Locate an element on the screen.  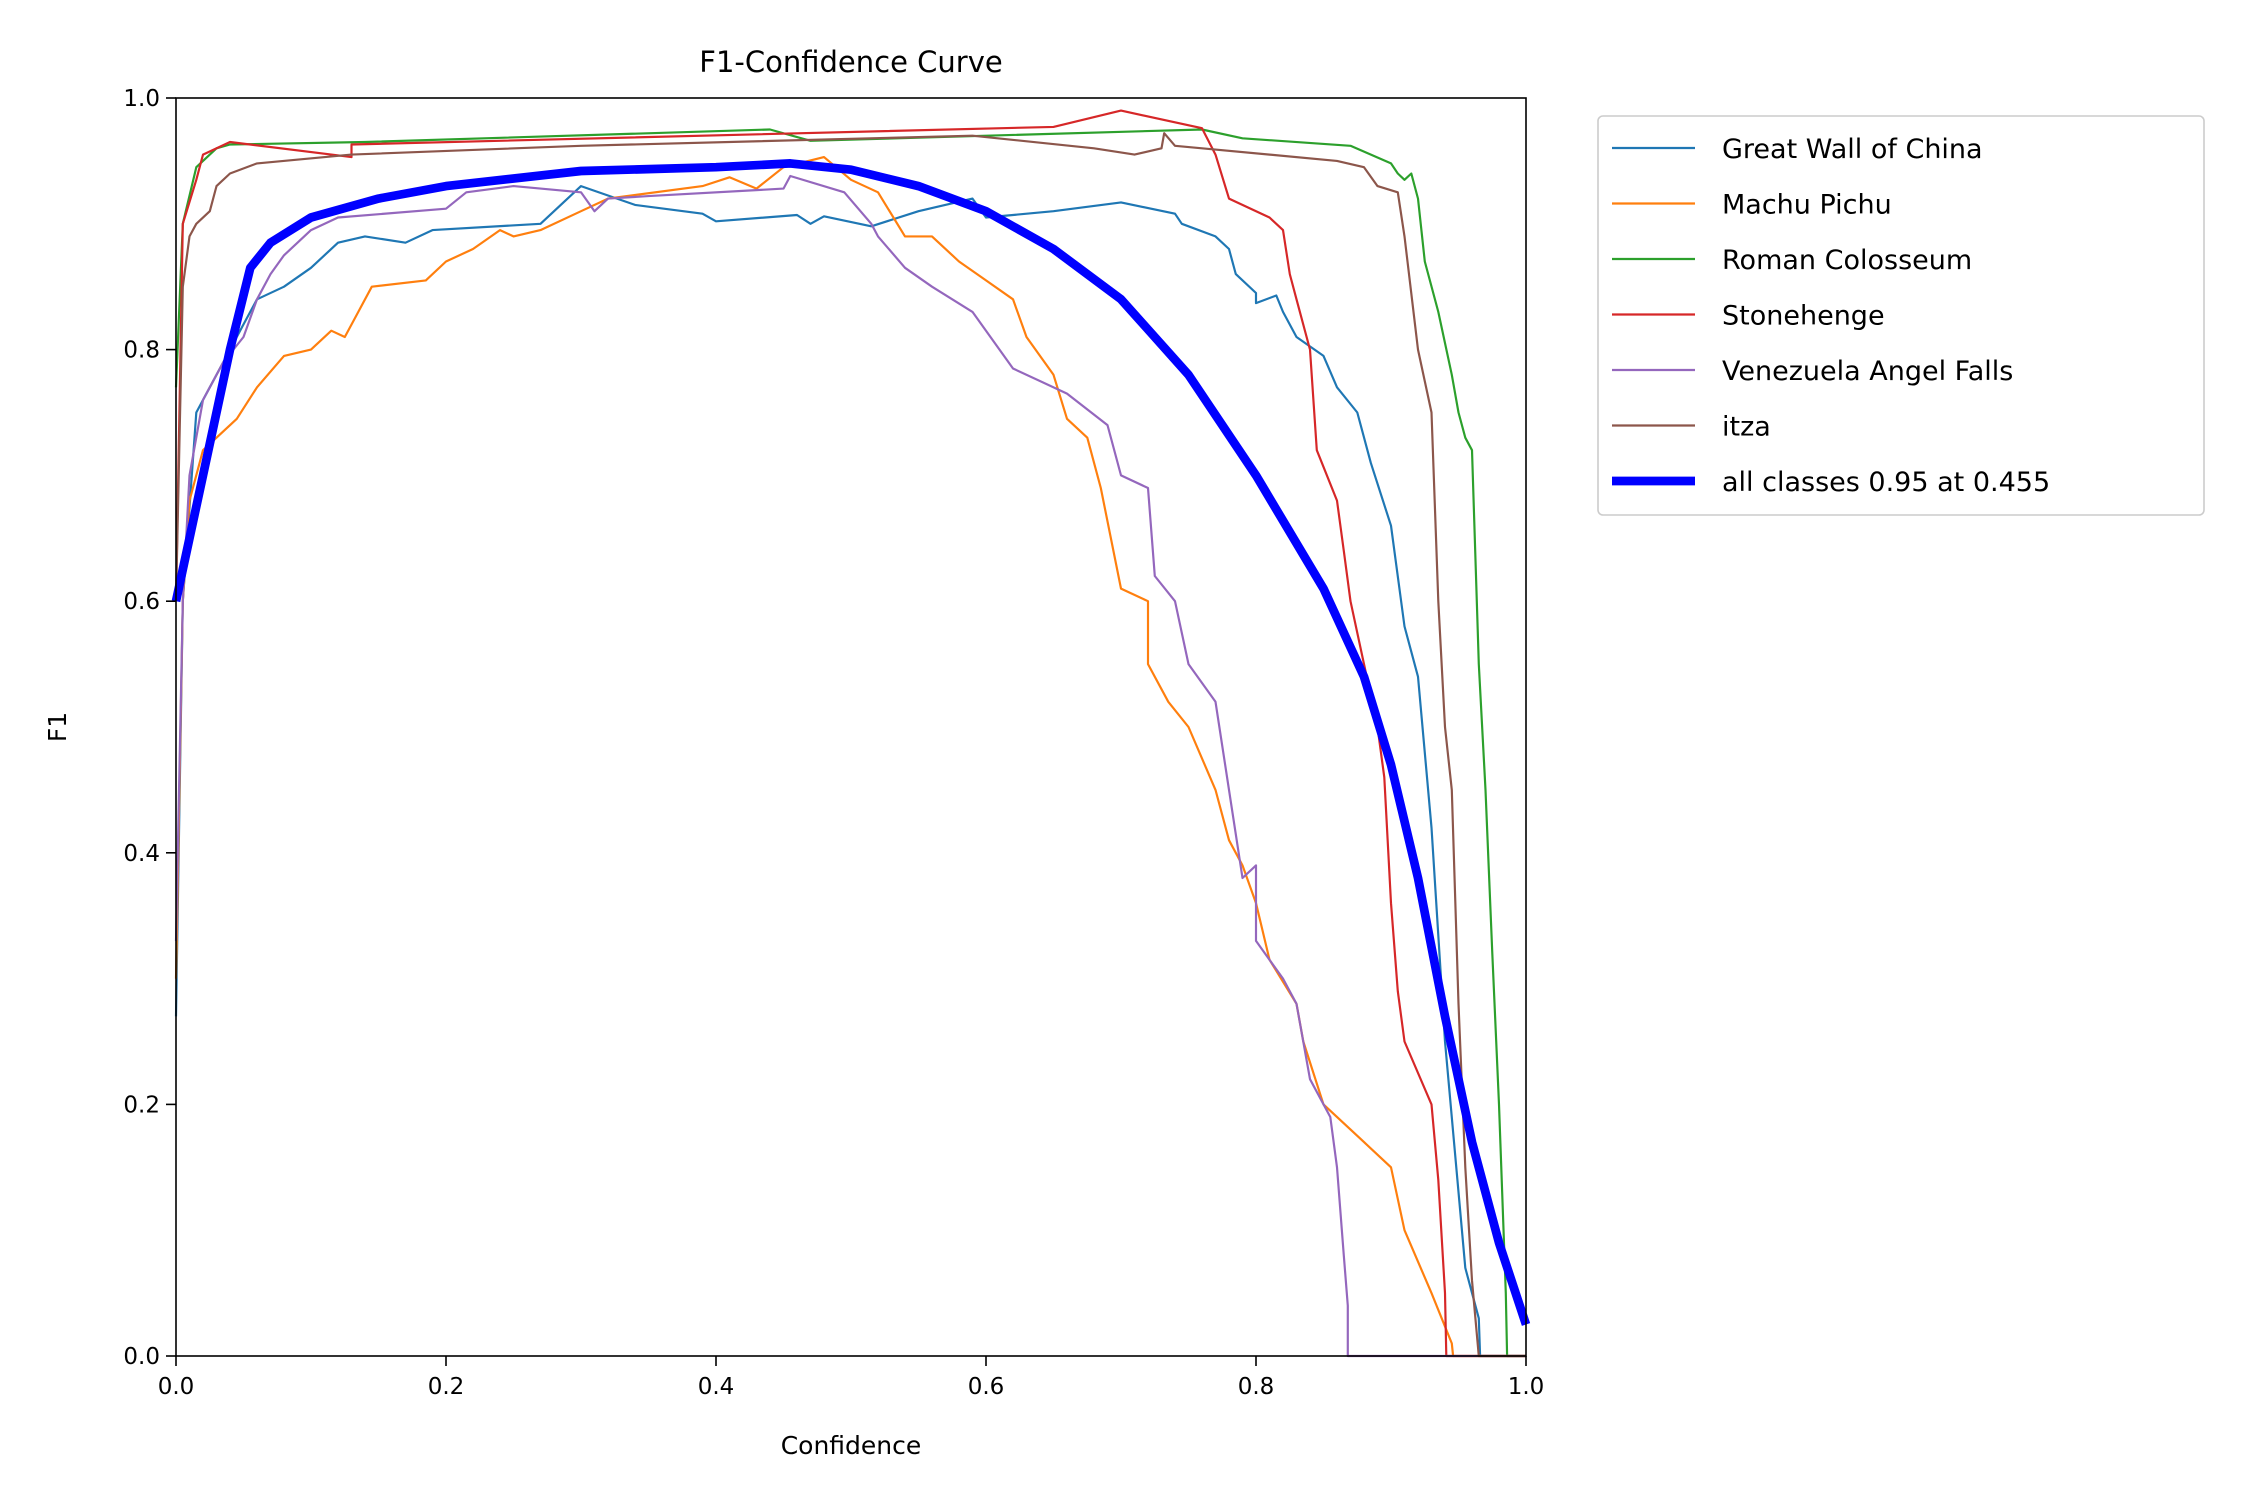
x-tick-label: 0.4 is located at coordinates (716, 1387).